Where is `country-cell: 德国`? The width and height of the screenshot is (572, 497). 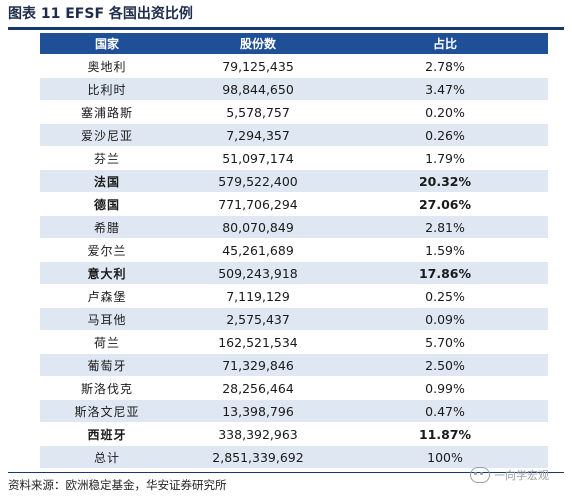 country-cell: 德国 is located at coordinates (107, 204).